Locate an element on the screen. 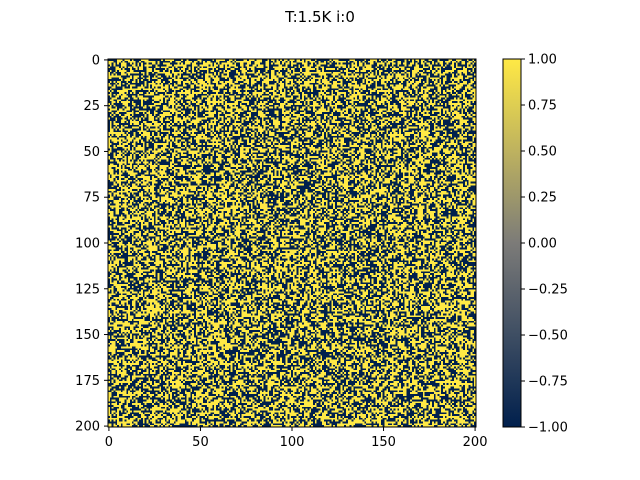 This screenshot has width=640, height=480. y-tick-label: 50 is located at coordinates (91, 152).